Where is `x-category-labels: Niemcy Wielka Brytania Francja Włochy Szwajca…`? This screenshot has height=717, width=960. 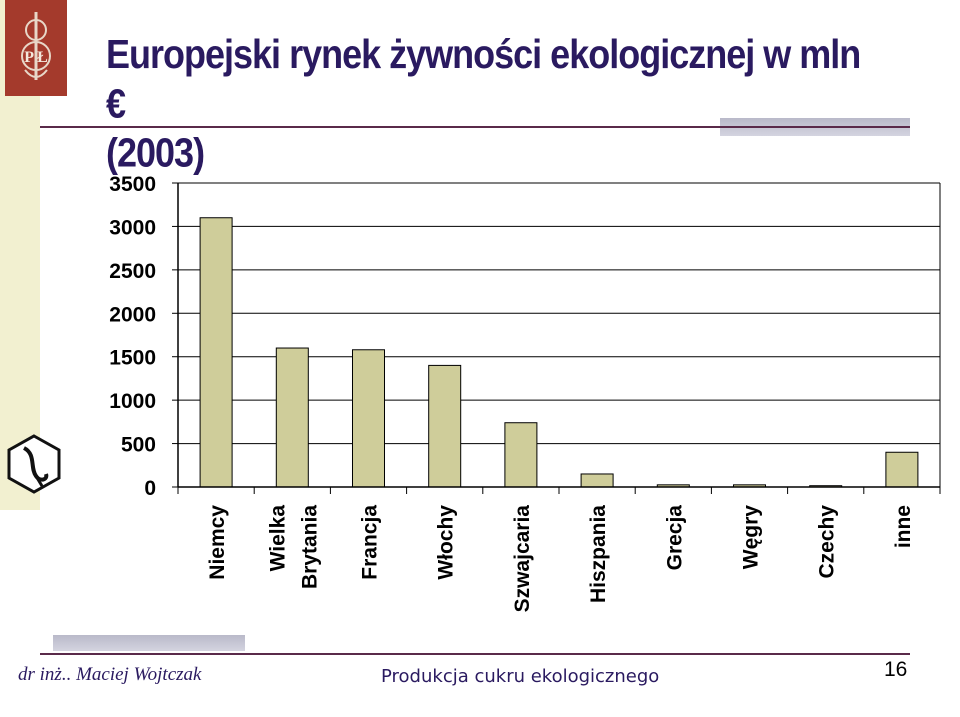
x-category-labels: Niemcy Wielka Brytania Francja Włochy Szwajca… is located at coordinates (560, 559).